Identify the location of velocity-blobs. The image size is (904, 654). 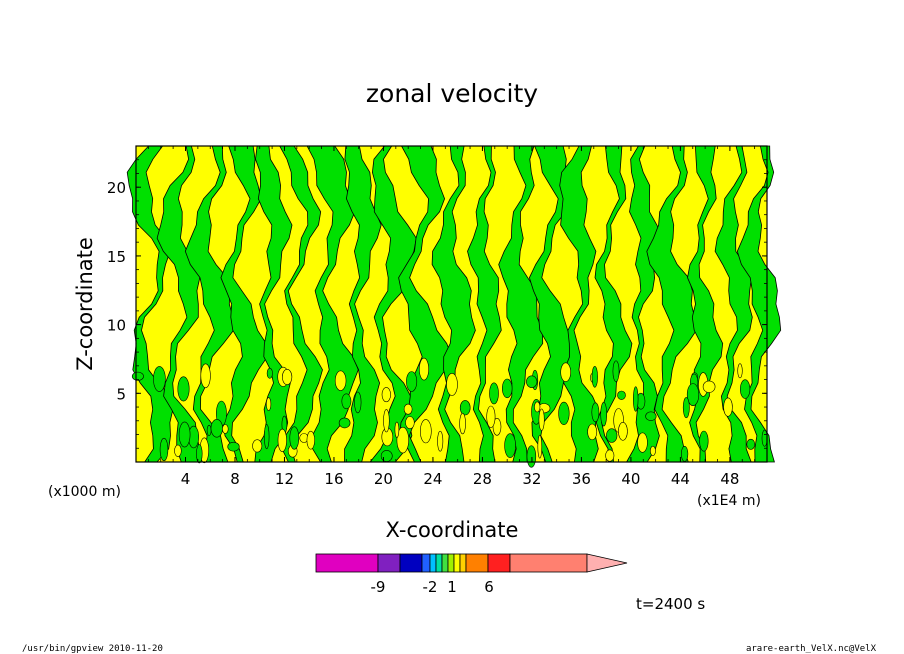
(449, 412).